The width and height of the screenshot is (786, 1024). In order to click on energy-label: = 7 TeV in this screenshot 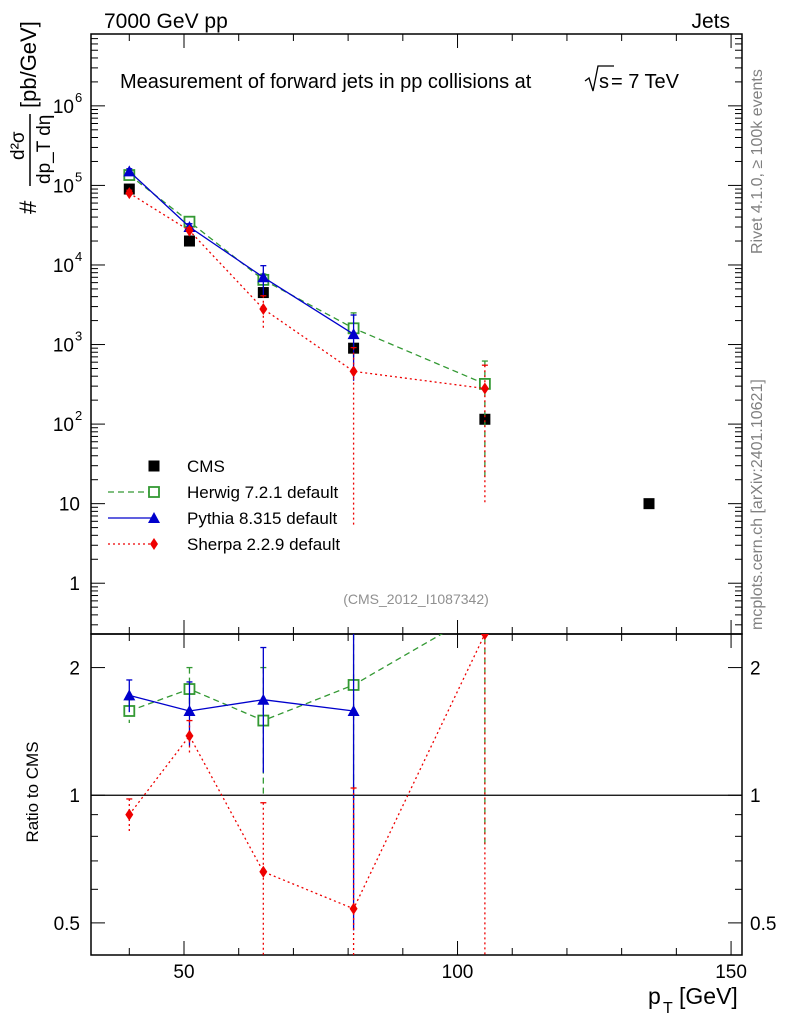, I will do `click(645, 82)`.